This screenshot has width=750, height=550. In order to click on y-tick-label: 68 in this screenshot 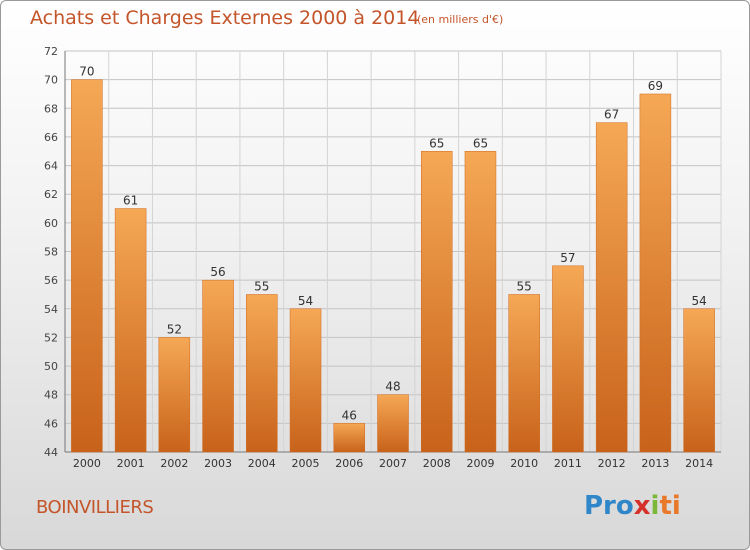, I will do `click(51, 108)`.